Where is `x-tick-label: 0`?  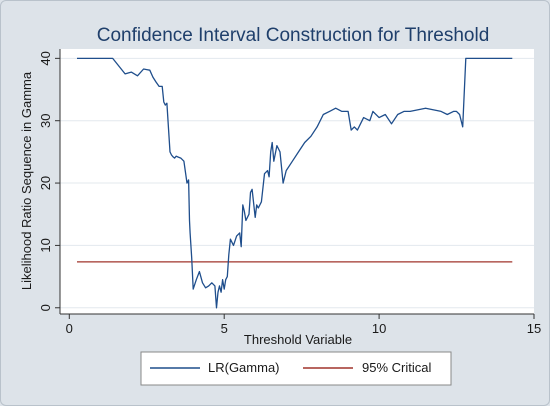
x-tick-label: 0 is located at coordinates (69, 328).